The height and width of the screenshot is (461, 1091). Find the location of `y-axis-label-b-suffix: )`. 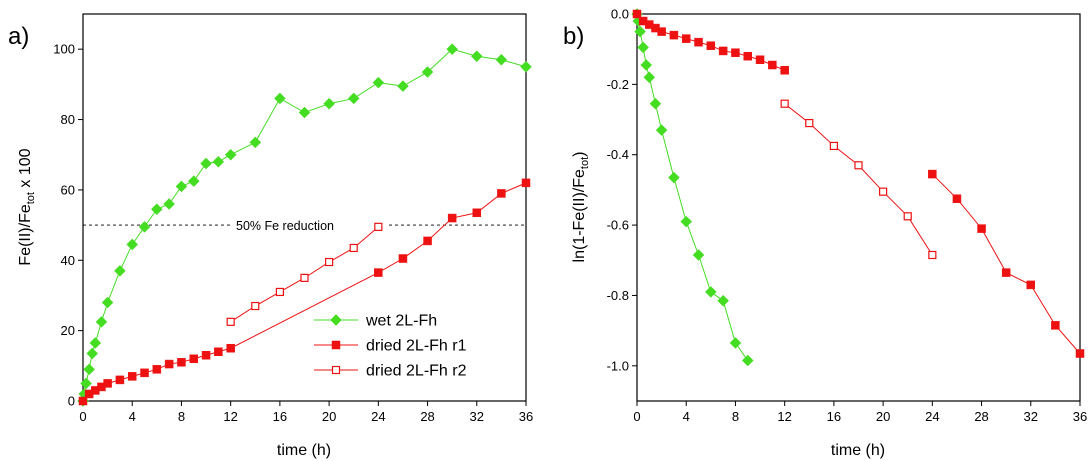

y-axis-label-b-suffix: ) is located at coordinates (579, 154).